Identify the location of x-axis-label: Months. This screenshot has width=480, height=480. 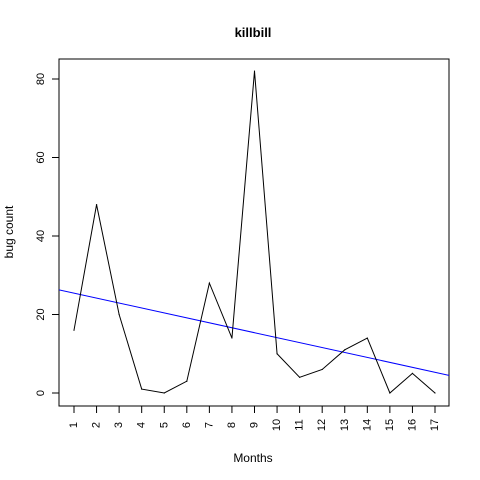
(252, 458).